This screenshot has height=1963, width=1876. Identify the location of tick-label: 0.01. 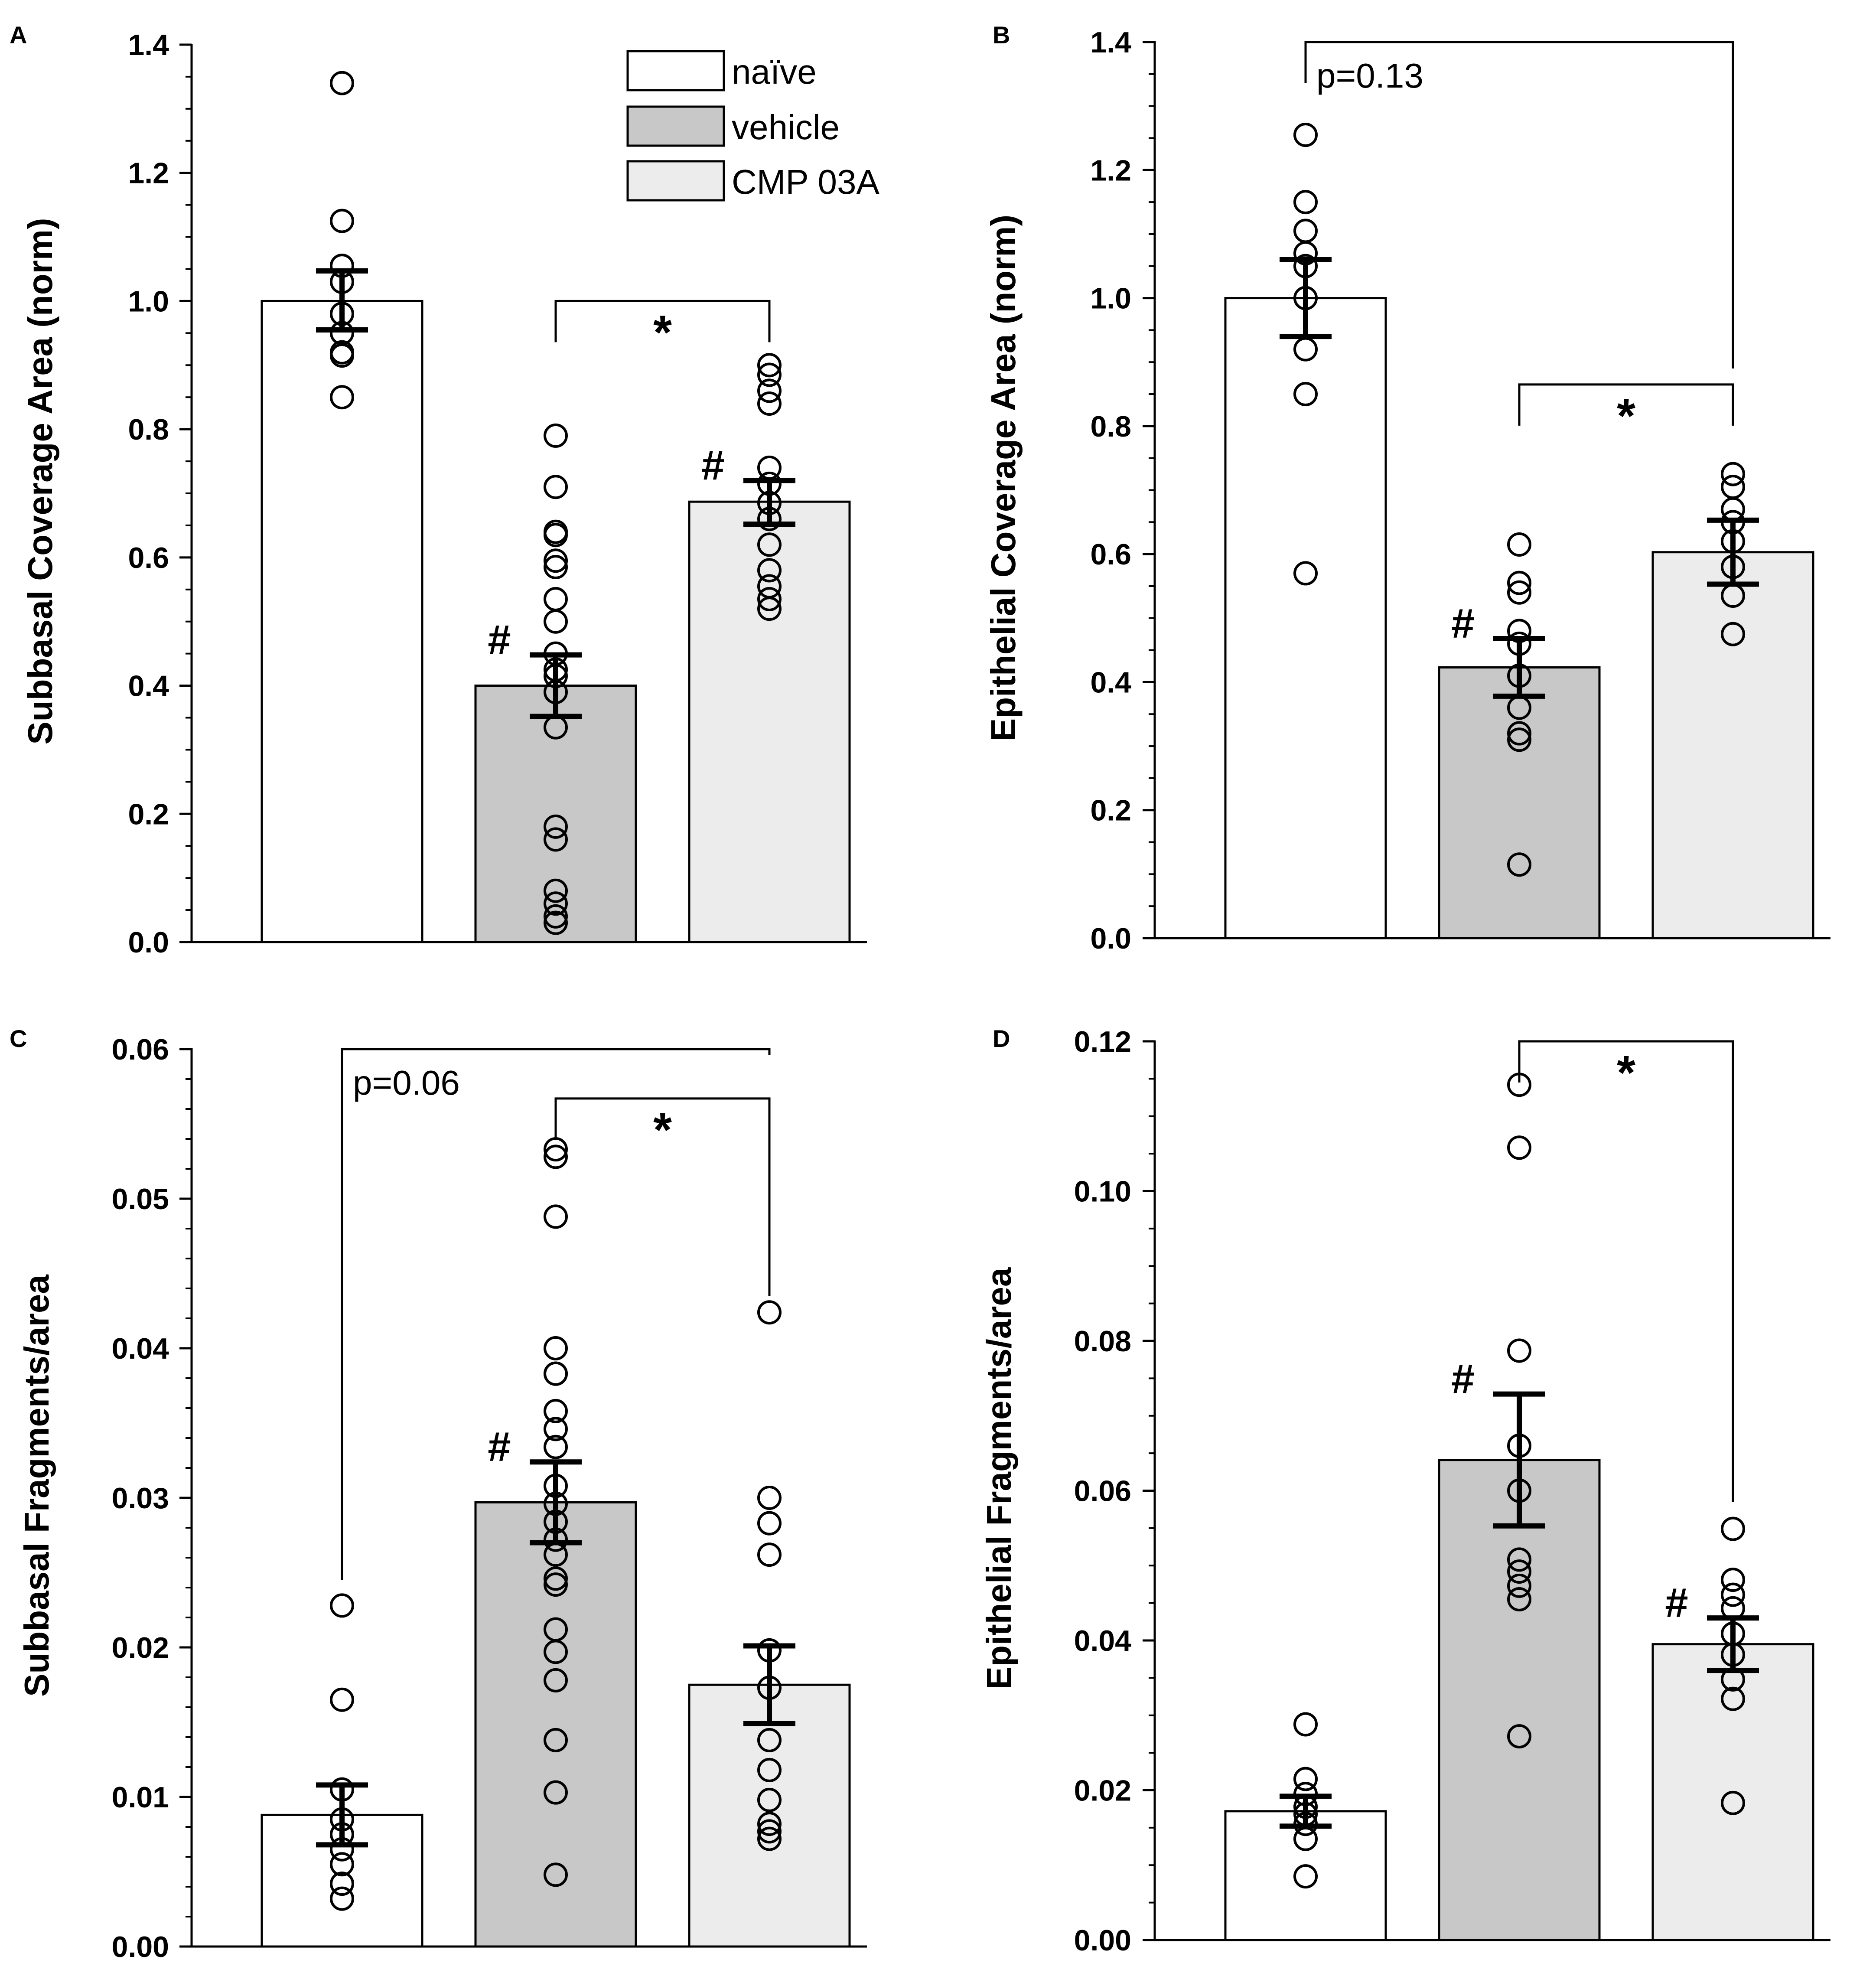
(140, 1797).